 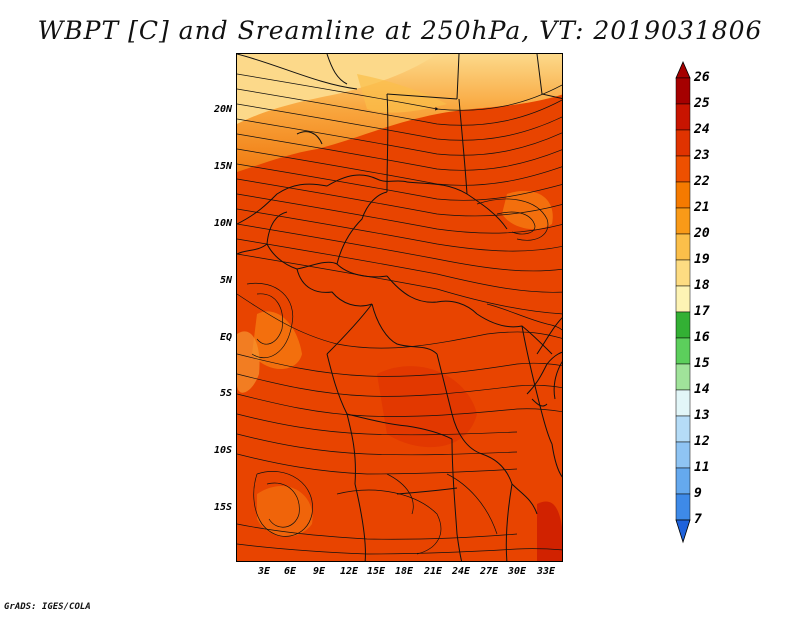 I want to click on lon-label: 24E, so click(x=461, y=571).